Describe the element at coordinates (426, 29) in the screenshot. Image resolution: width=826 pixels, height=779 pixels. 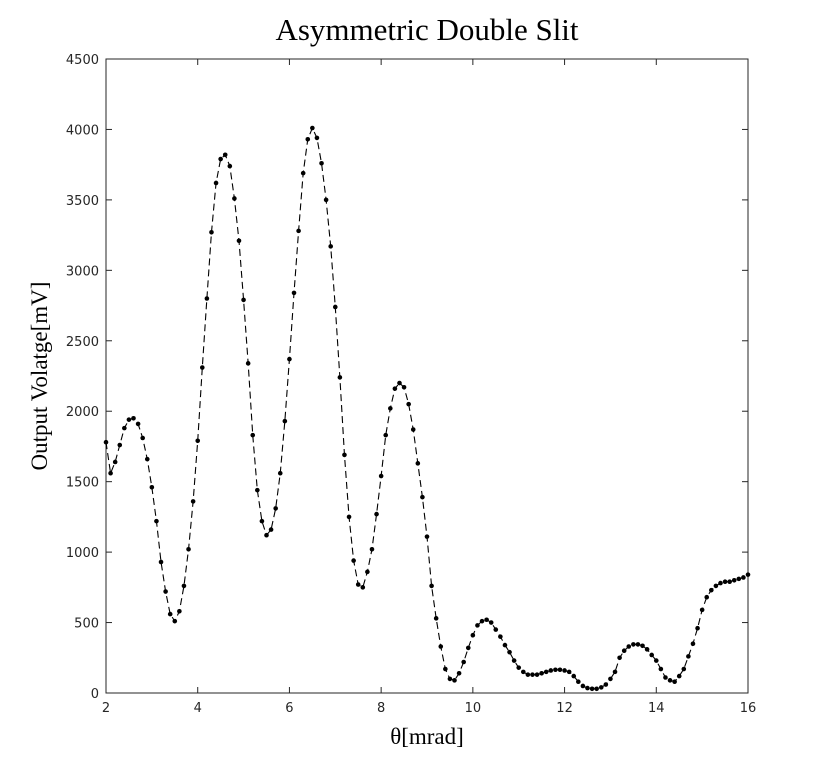
I see `chart-title: Asymmetric Double Slit` at that location.